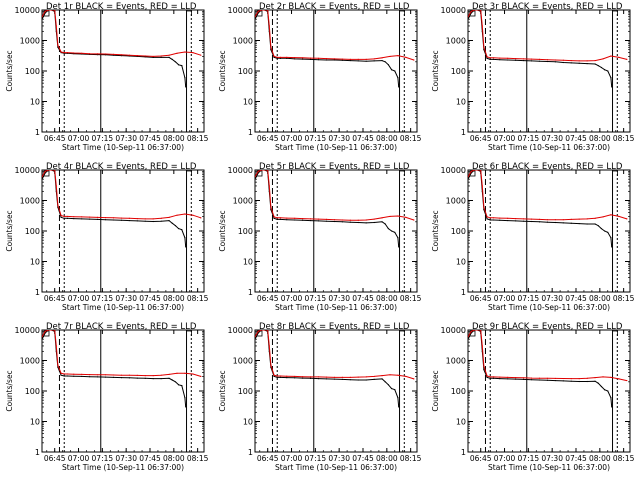 This screenshot has height=480, width=640. I want to click on x-tick-label: 08:15, so click(624, 298).